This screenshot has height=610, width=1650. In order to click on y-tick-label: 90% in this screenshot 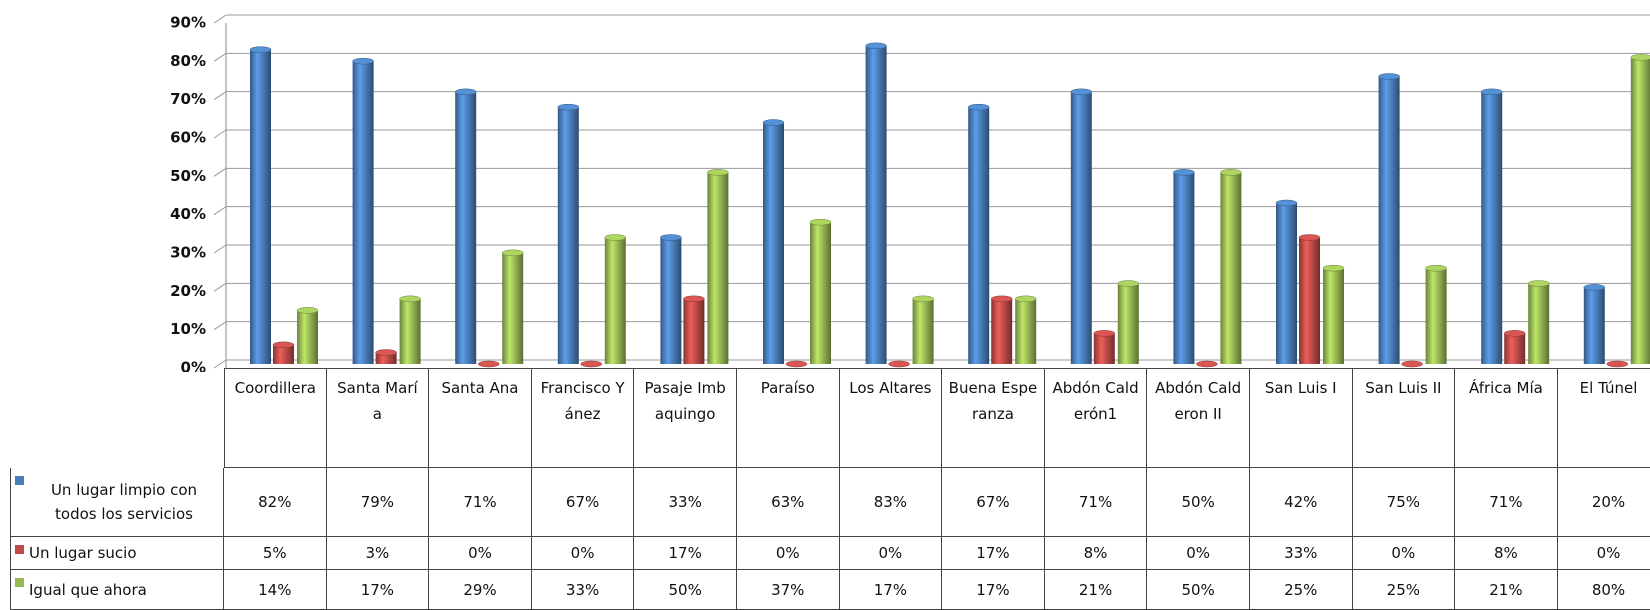, I will do `click(188, 23)`.